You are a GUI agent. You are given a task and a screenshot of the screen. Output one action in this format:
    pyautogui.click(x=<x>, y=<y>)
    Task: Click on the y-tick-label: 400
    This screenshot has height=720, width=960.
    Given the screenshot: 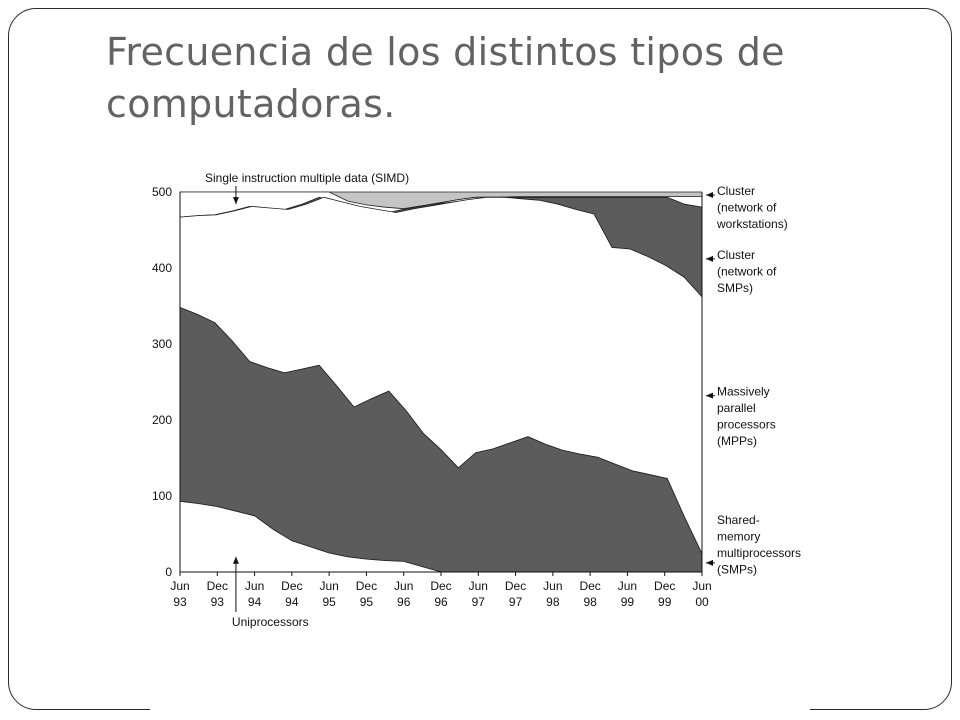 What is the action you would take?
    pyautogui.click(x=162, y=268)
    